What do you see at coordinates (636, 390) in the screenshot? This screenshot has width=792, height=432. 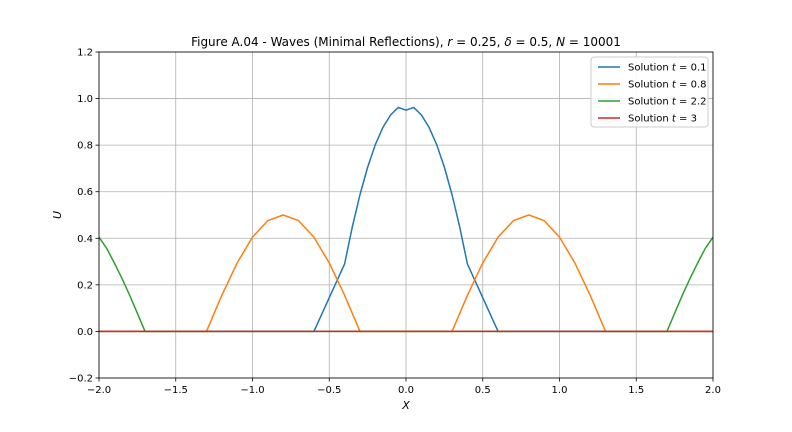 I see `x-tick-label: 1.5` at bounding box center [636, 390].